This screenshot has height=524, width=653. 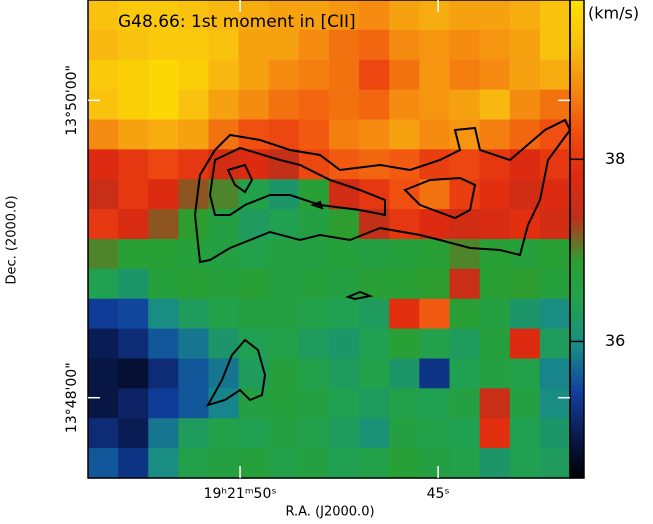 What do you see at coordinates (577, 239) in the screenshot?
I see `colorbar-frame` at bounding box center [577, 239].